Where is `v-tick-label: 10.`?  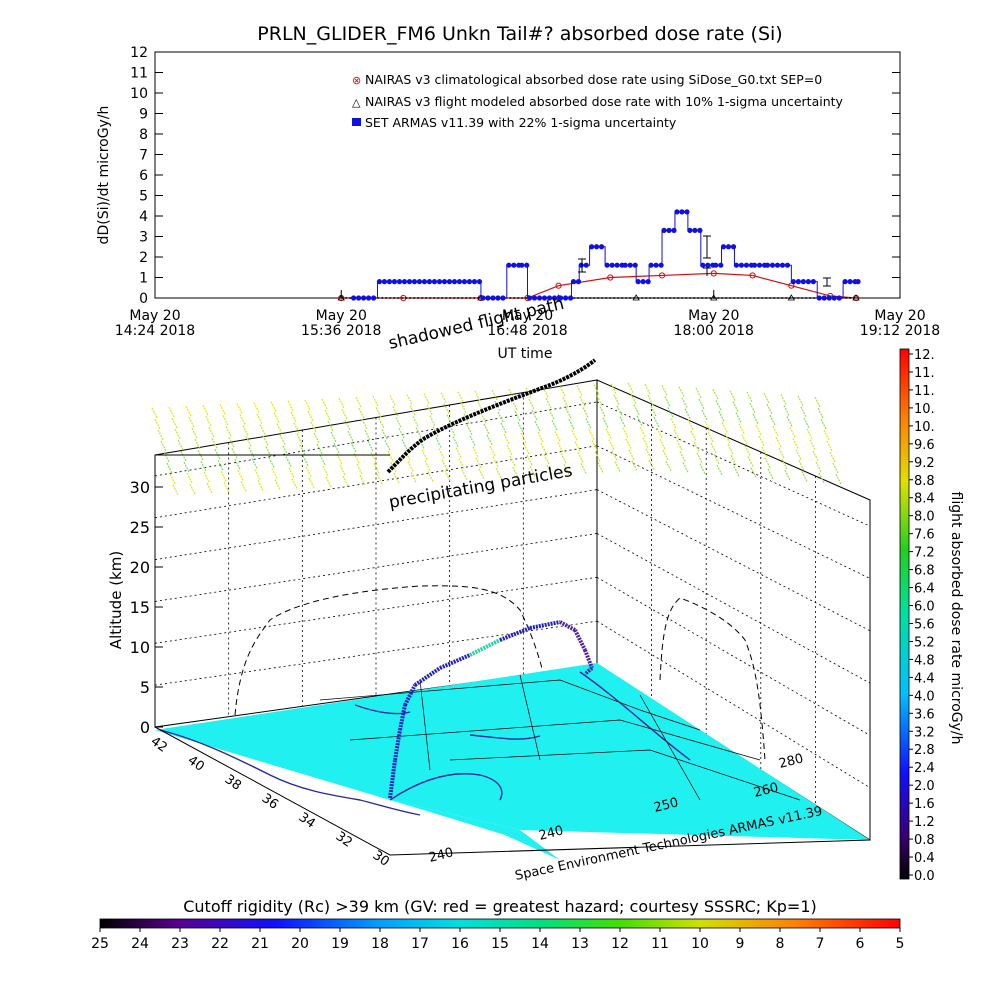 v-tick-label: 10. is located at coordinates (924, 409).